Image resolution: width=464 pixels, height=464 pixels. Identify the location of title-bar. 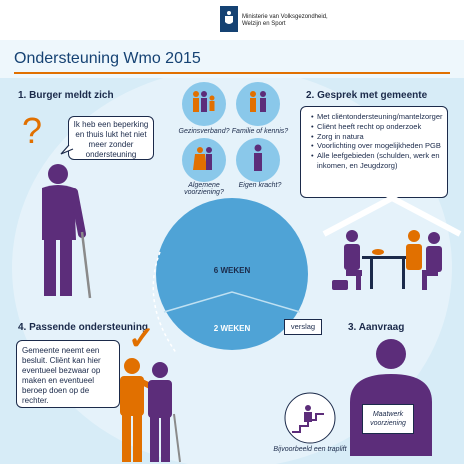
(232, 59).